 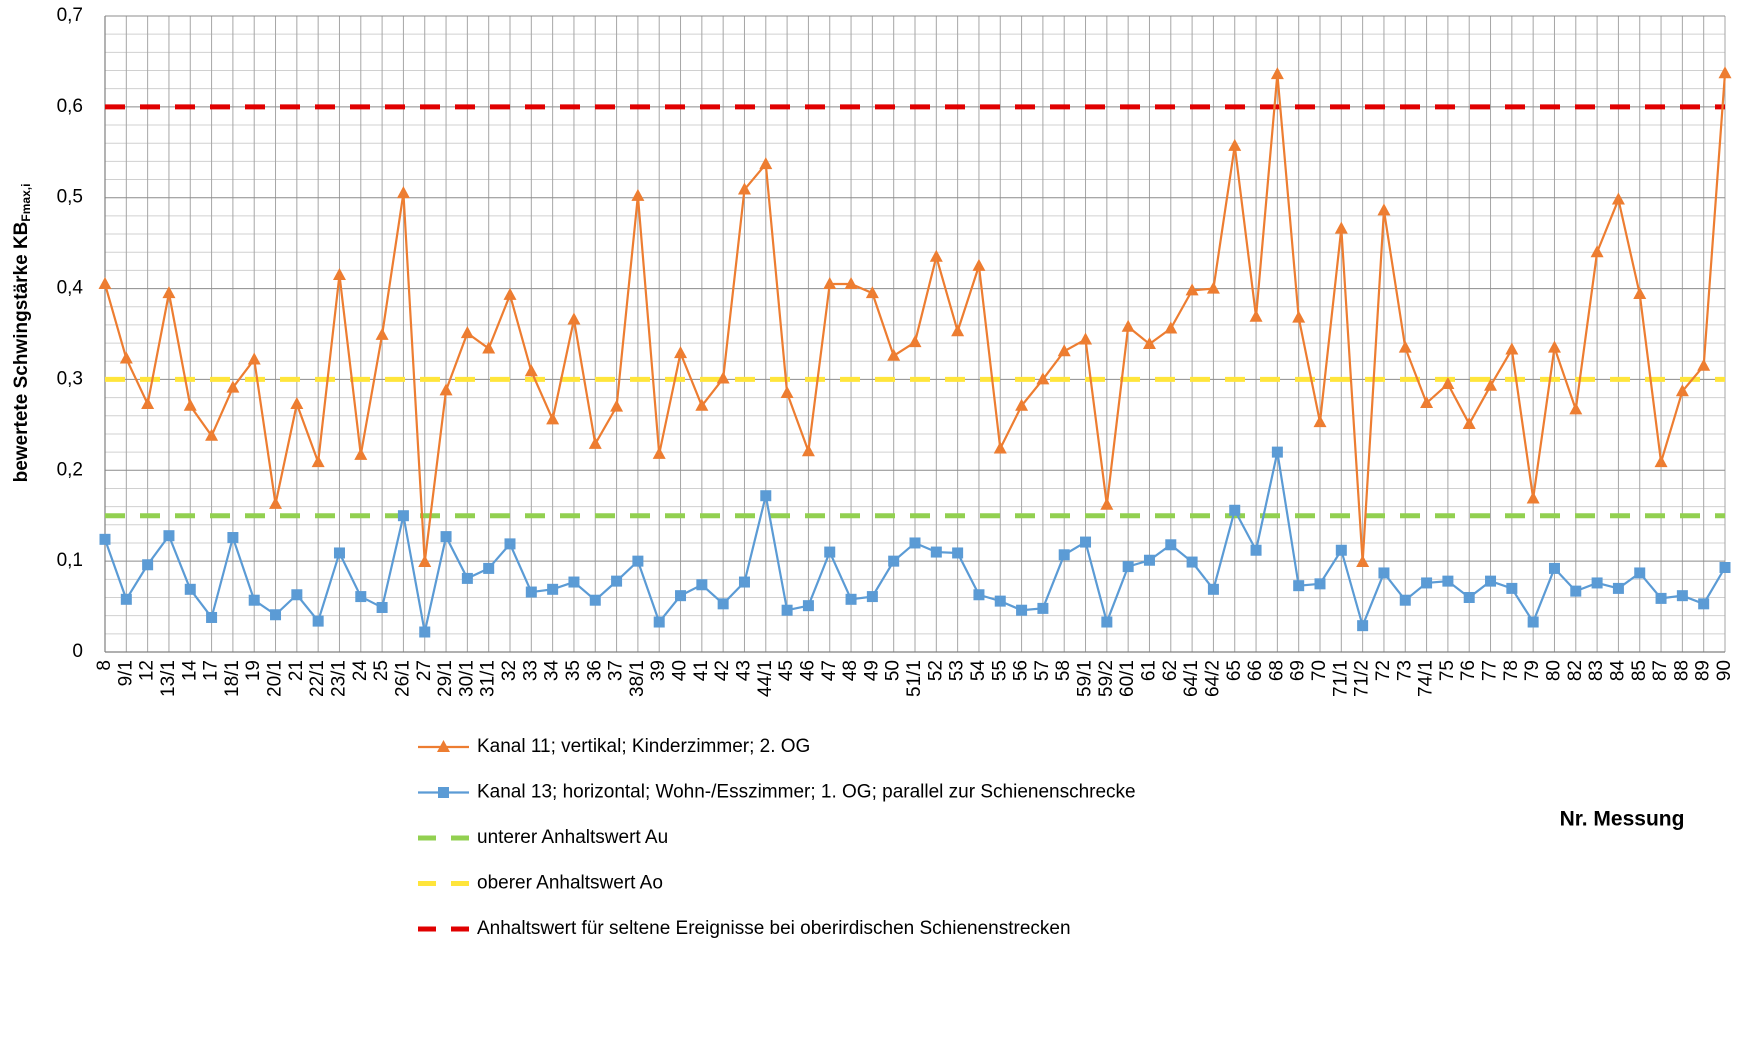 What do you see at coordinates (935, 670) in the screenshot?
I see `x-tick-label: 52` at bounding box center [935, 670].